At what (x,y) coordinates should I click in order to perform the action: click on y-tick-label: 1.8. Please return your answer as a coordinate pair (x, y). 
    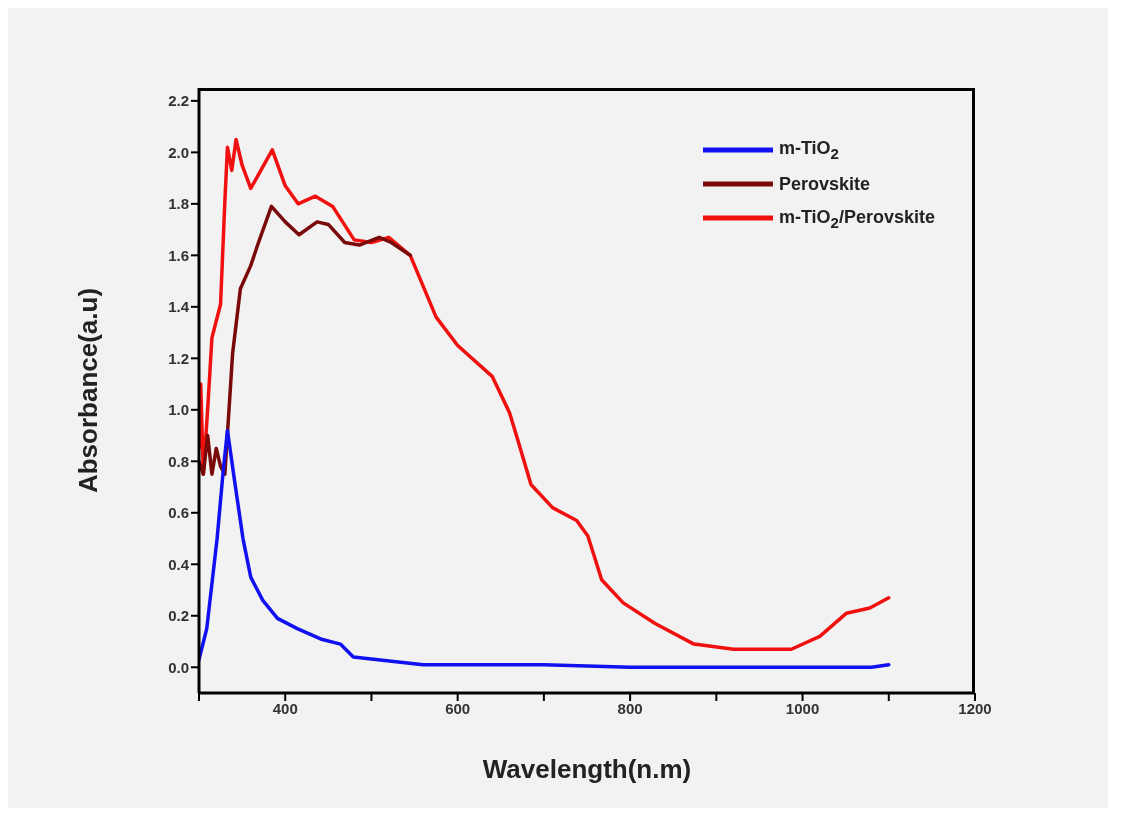
    Looking at the image, I should click on (178, 204).